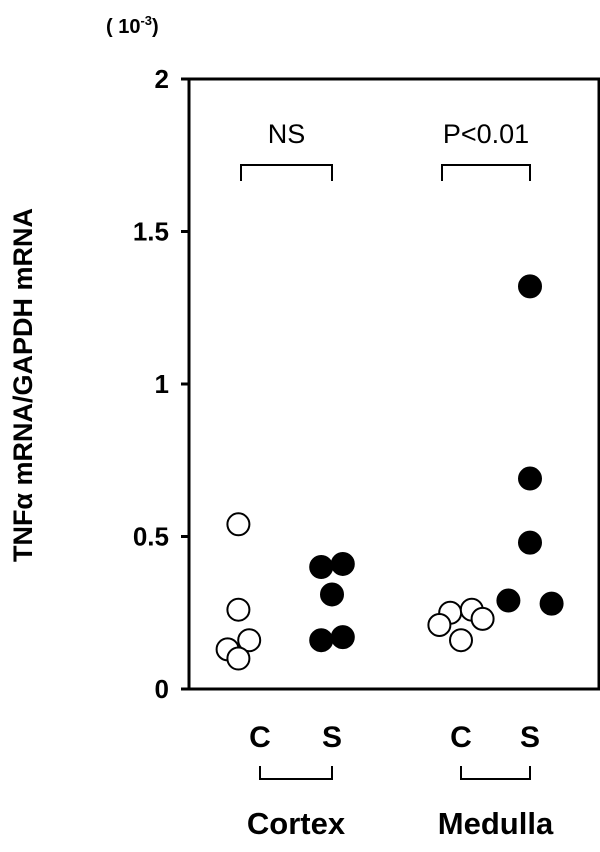  Describe the element at coordinates (287, 134) in the screenshot. I see `significance-label: NS` at that location.